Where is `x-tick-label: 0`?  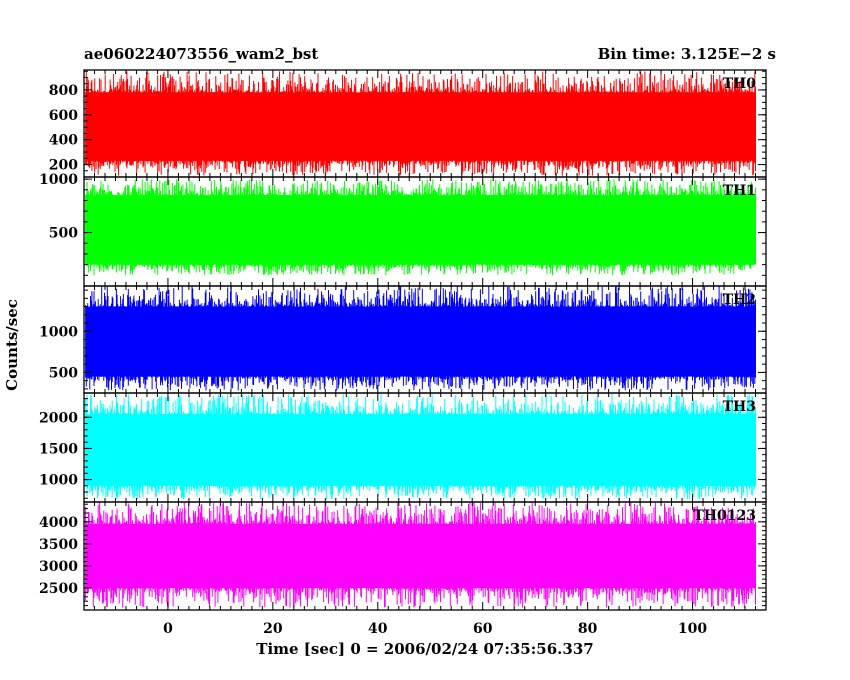
x-tick-label: 0 is located at coordinates (168, 629).